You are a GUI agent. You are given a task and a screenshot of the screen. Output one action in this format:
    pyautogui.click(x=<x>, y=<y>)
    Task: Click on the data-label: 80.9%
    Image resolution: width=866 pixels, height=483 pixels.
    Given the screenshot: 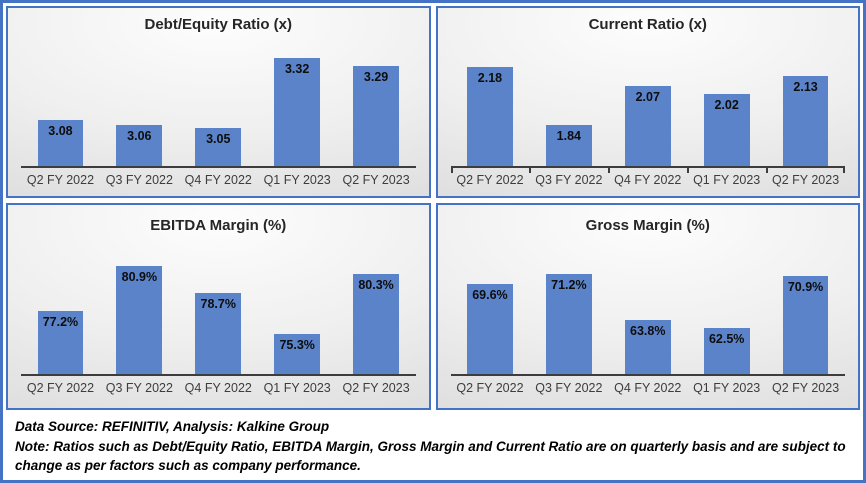 What is the action you would take?
    pyautogui.click(x=139, y=277)
    